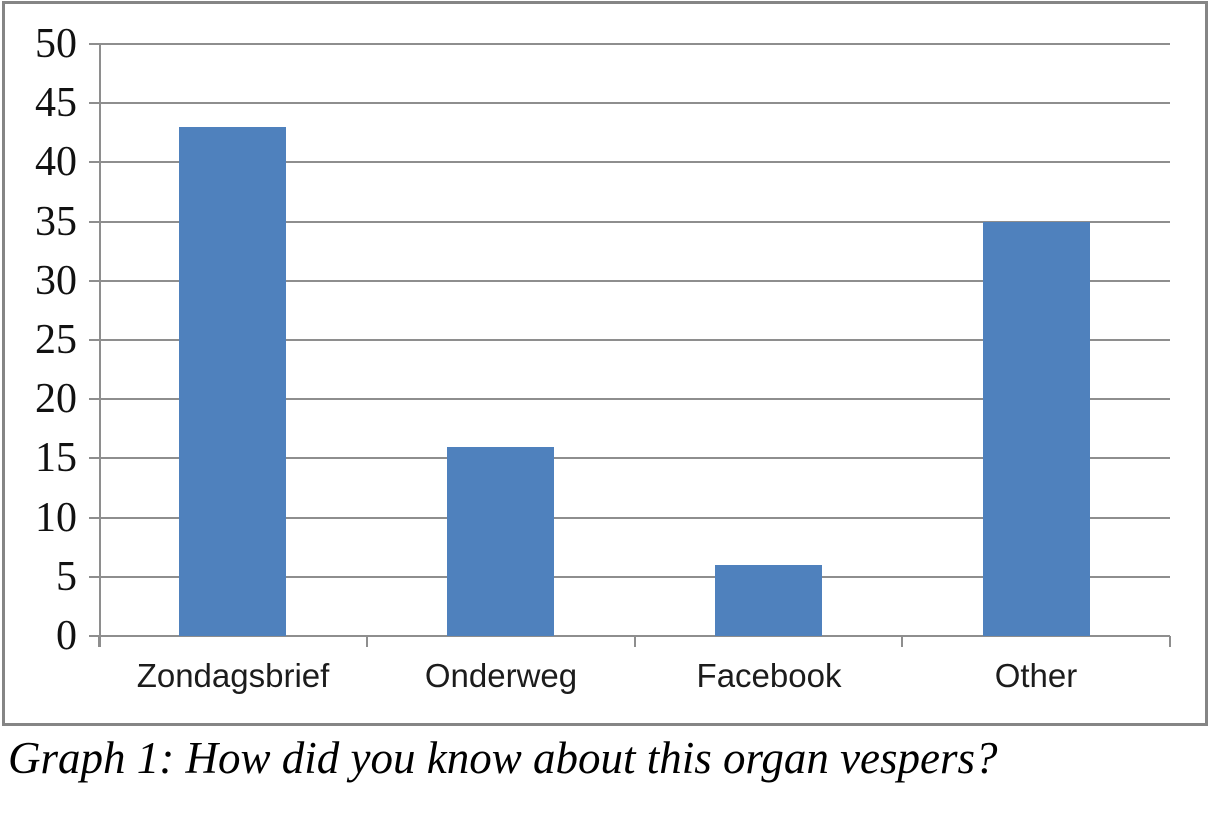 The height and width of the screenshot is (838, 1215). I want to click on y-tick-label: 45, so click(56, 103).